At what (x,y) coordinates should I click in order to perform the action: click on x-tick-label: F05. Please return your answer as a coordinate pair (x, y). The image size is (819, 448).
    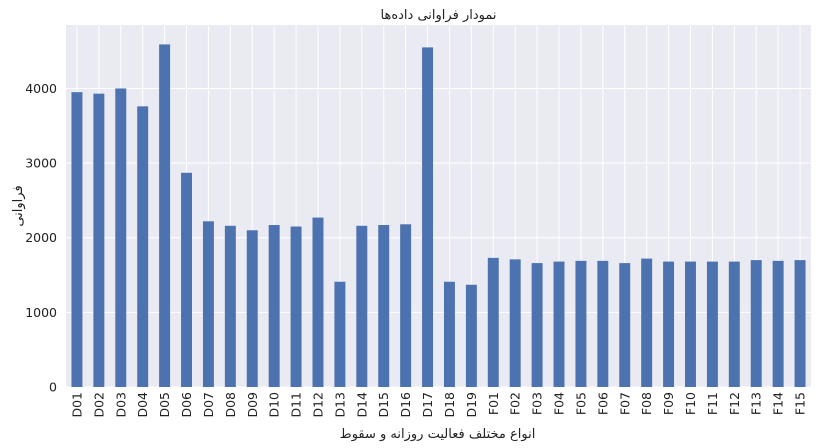
    Looking at the image, I should click on (580, 403).